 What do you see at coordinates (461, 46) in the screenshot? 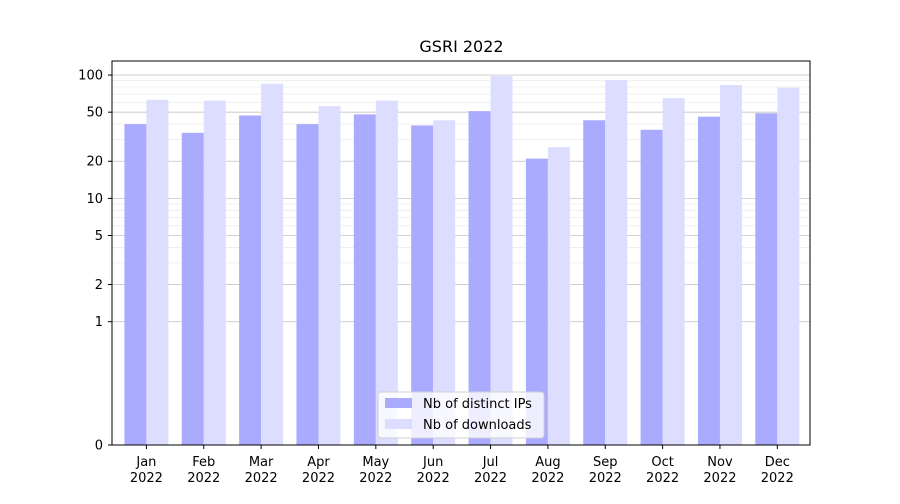
I see `chart-title: GSRI 2022` at bounding box center [461, 46].